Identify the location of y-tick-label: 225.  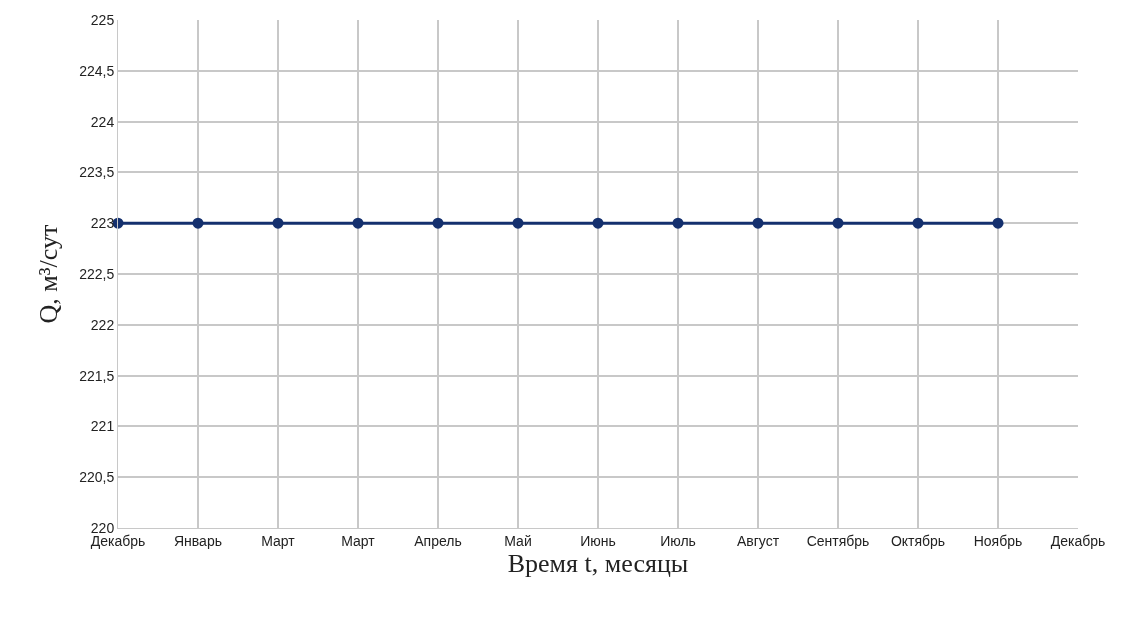
(102, 19).